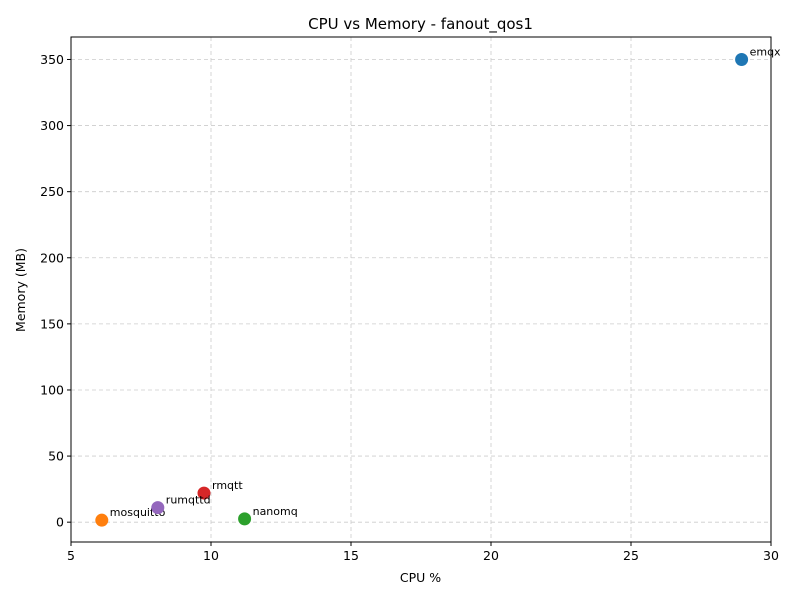 The image size is (800, 600). What do you see at coordinates (631, 555) in the screenshot?
I see `x-tick-label: 25` at bounding box center [631, 555].